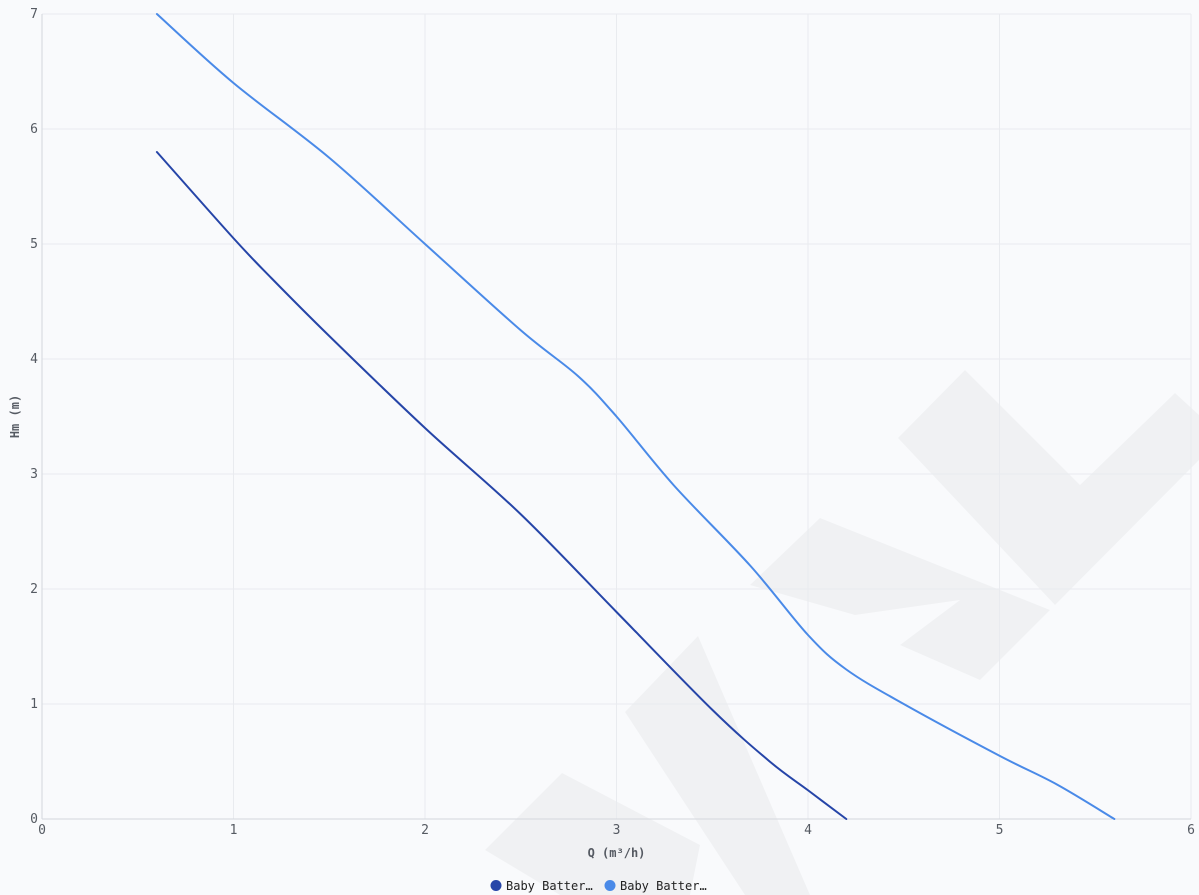 The image size is (1199, 895). I want to click on x-tick-label: 0, so click(42, 830).